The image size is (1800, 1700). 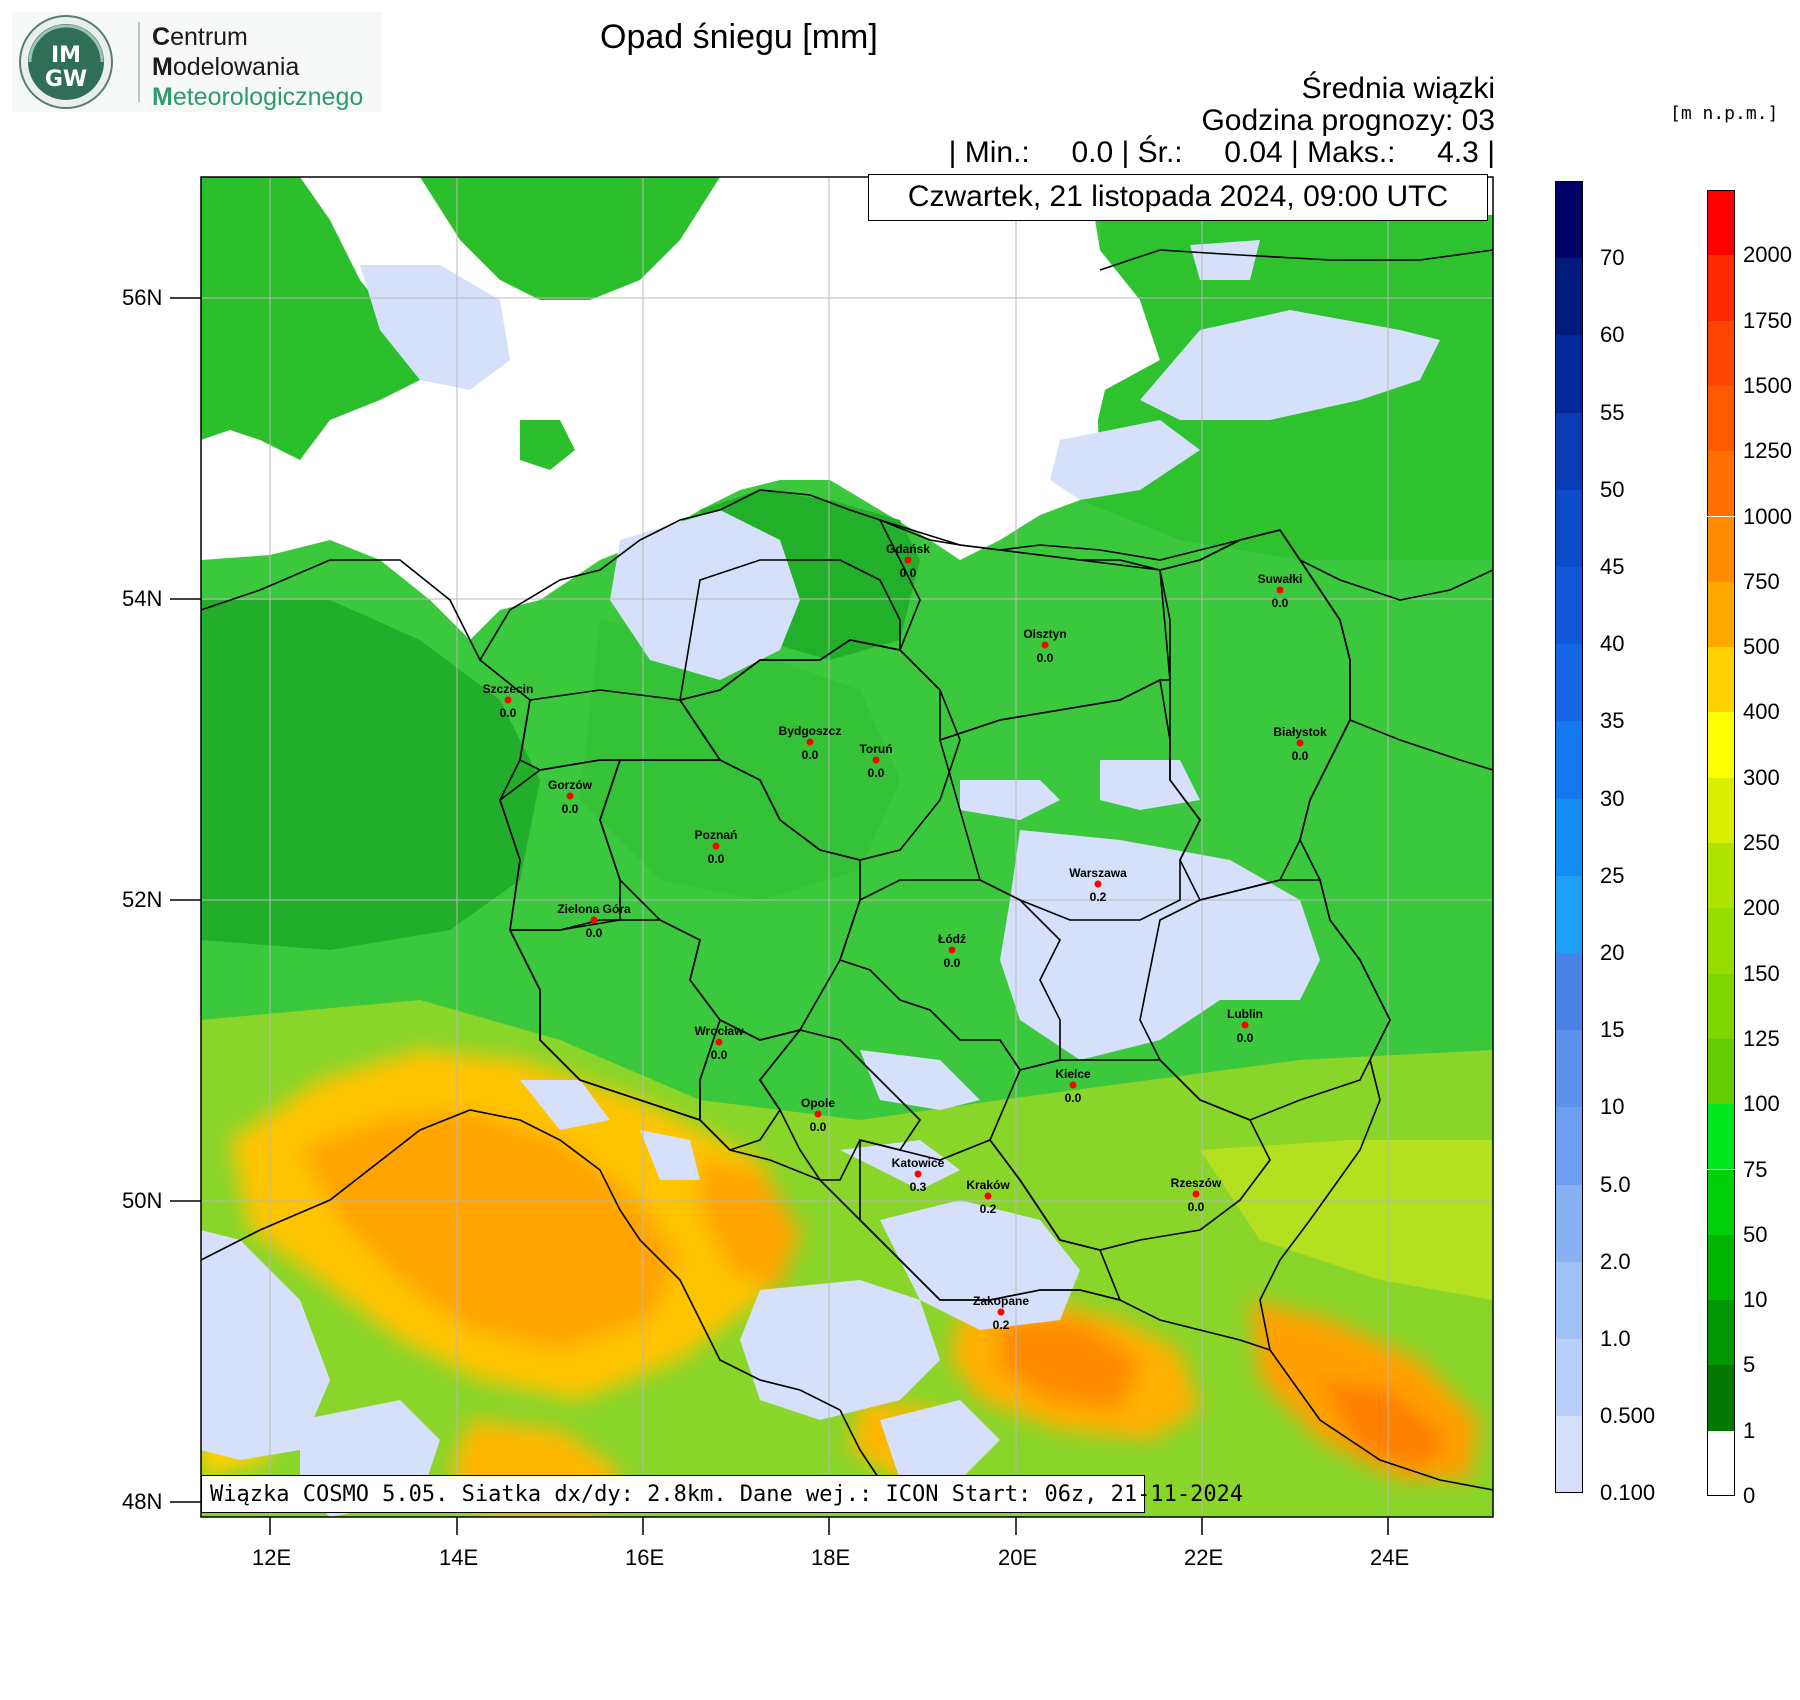 What do you see at coordinates (1001, 1312) in the screenshot?
I see `city-dot-zakopane` at bounding box center [1001, 1312].